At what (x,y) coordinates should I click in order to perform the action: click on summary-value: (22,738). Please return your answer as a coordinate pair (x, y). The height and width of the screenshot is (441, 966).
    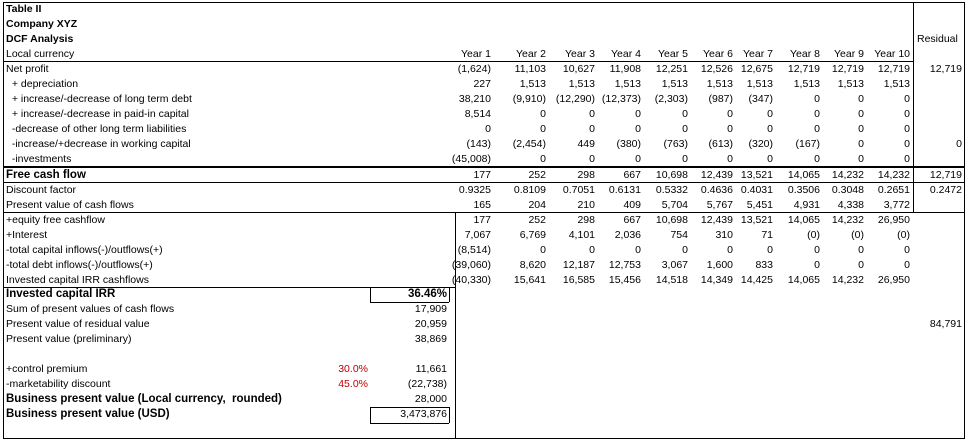
    Looking at the image, I should click on (427, 384).